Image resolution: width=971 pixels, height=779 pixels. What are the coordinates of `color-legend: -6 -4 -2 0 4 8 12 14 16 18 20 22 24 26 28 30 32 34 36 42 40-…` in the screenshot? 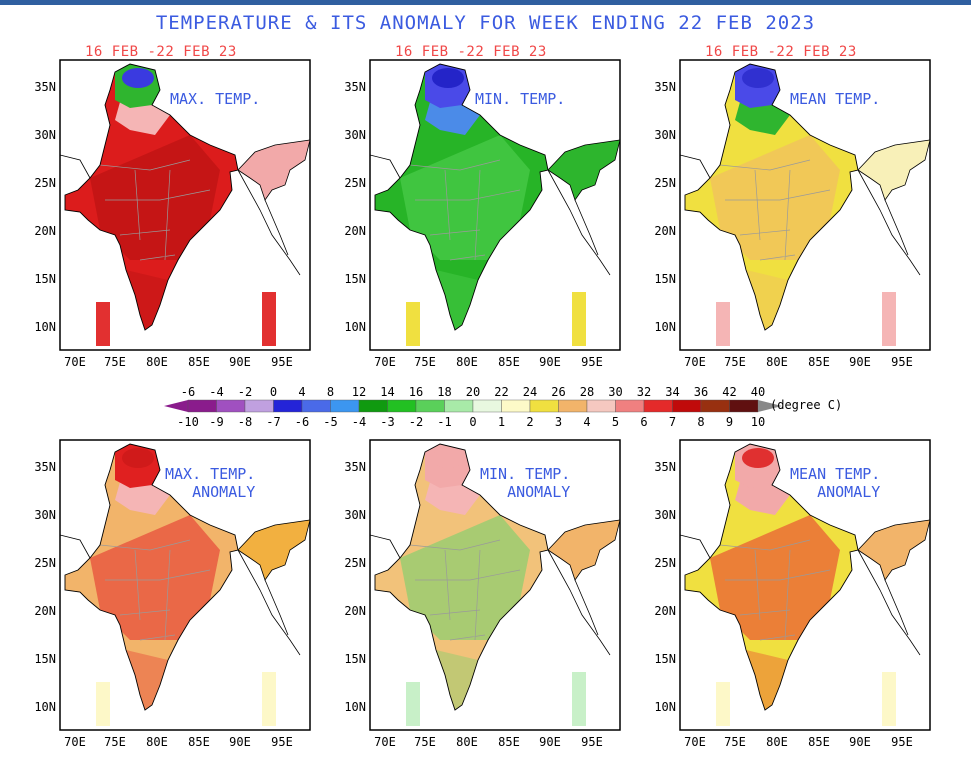 It's located at (480, 409).